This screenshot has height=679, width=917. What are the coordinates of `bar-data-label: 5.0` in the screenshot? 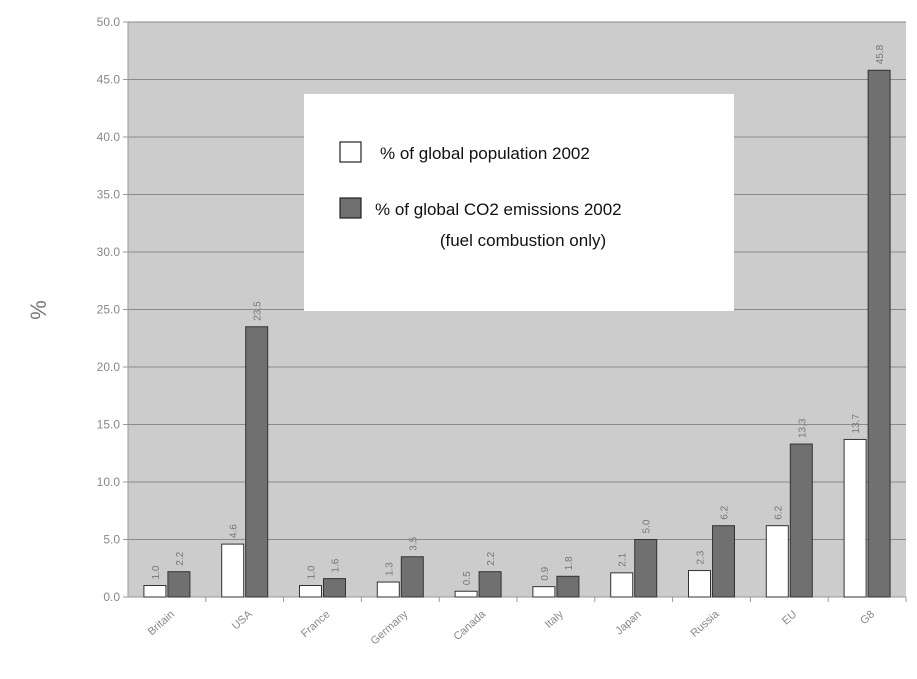 It's located at (647, 526).